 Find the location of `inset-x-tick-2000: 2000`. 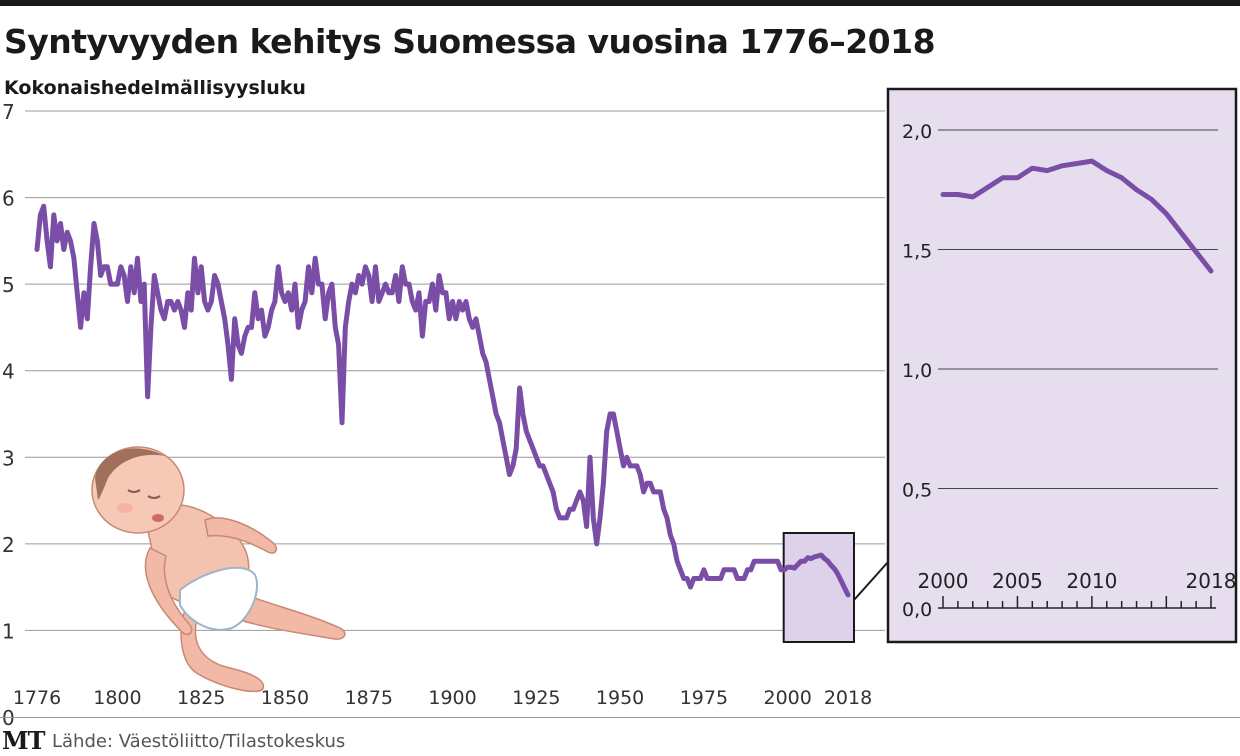

inset-x-tick-2000: 2000 is located at coordinates (943, 581).